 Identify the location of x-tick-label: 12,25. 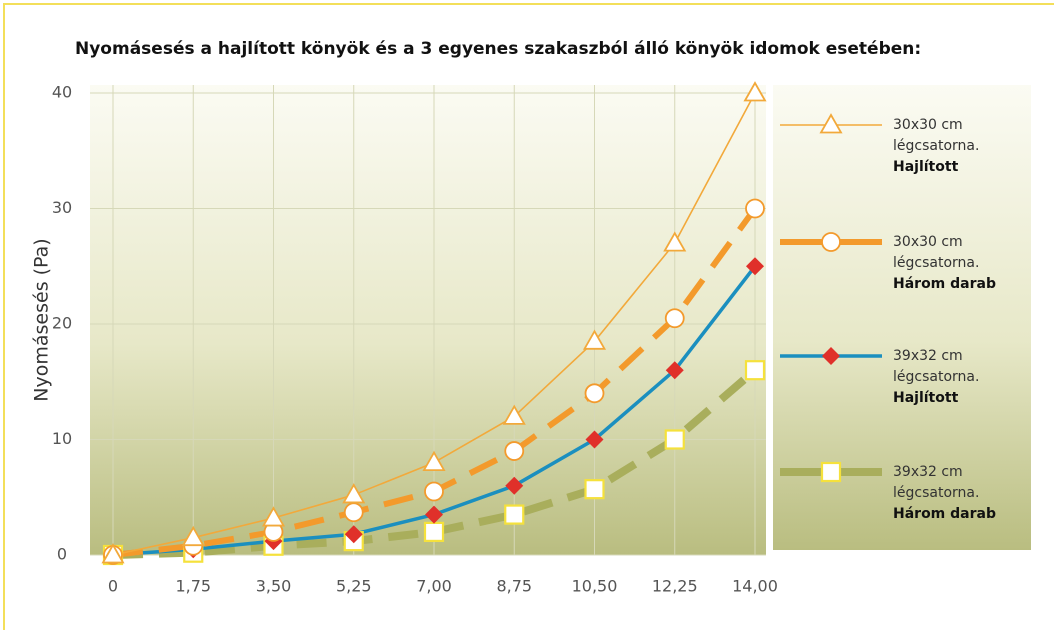
(675, 586).